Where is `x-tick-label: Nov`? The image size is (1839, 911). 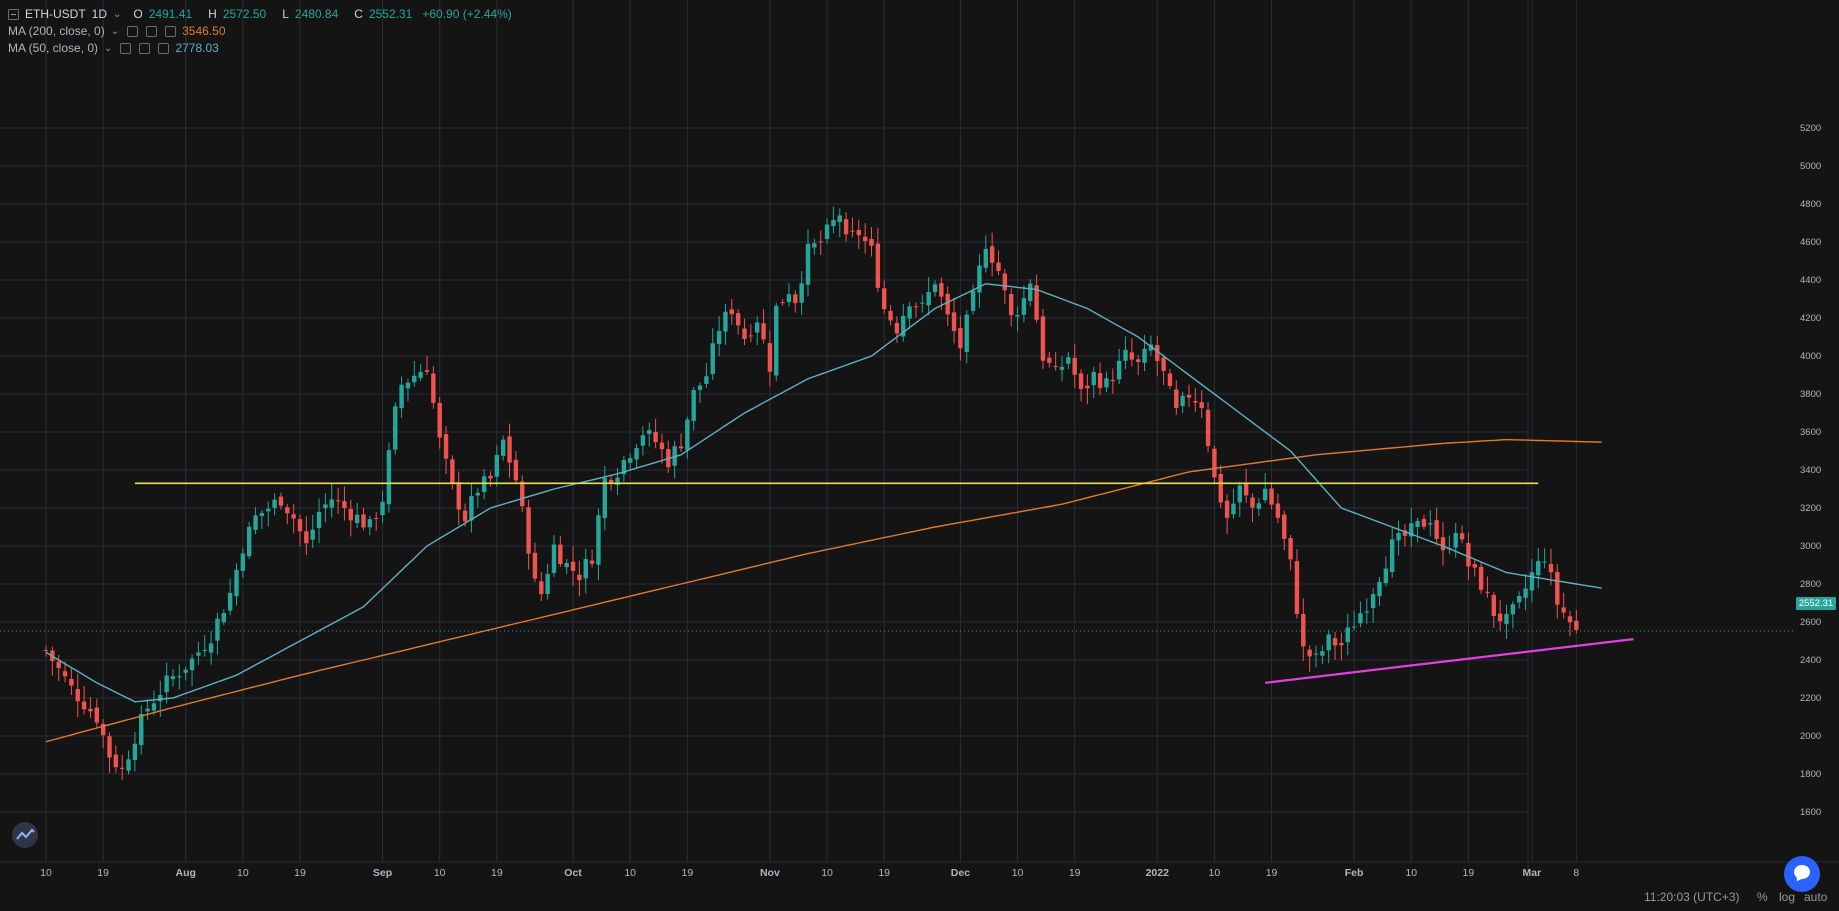
x-tick-label: Nov is located at coordinates (770, 873).